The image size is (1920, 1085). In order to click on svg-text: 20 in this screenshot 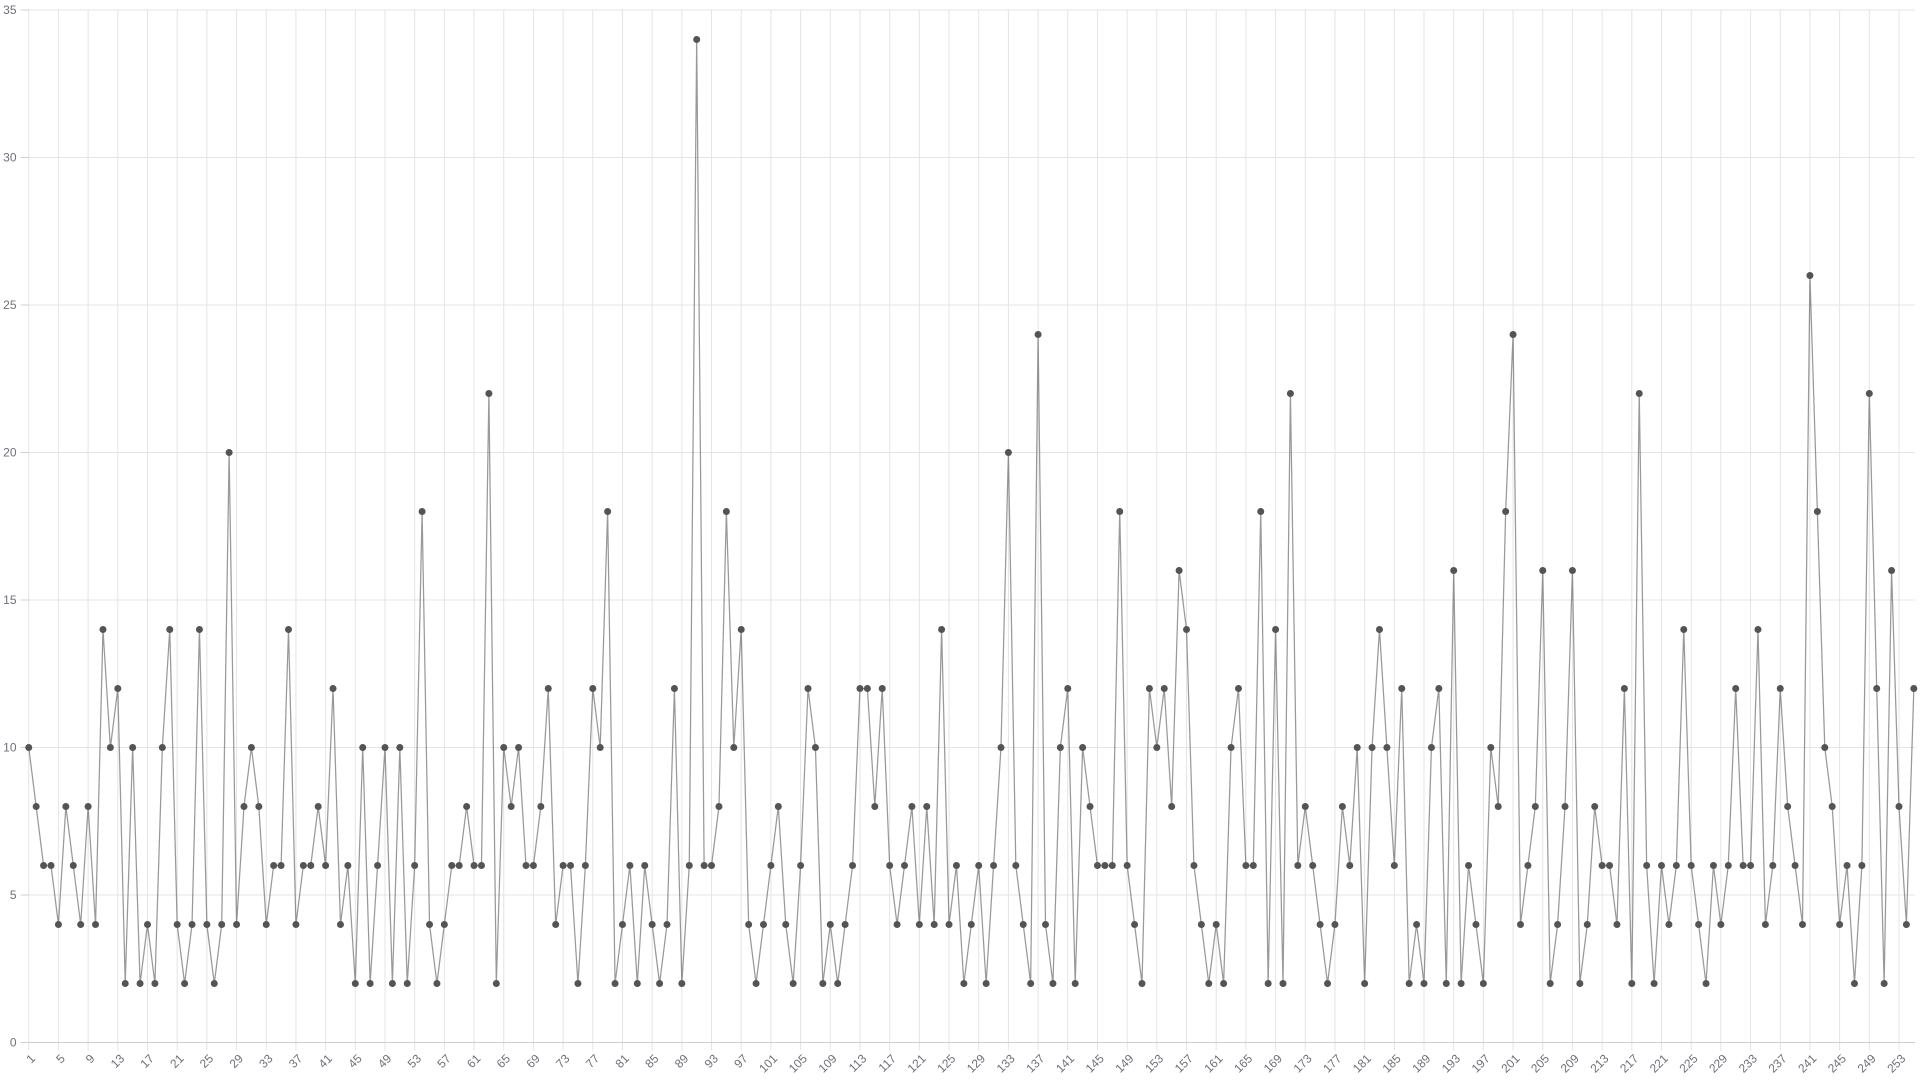, I will do `click(10, 453)`.